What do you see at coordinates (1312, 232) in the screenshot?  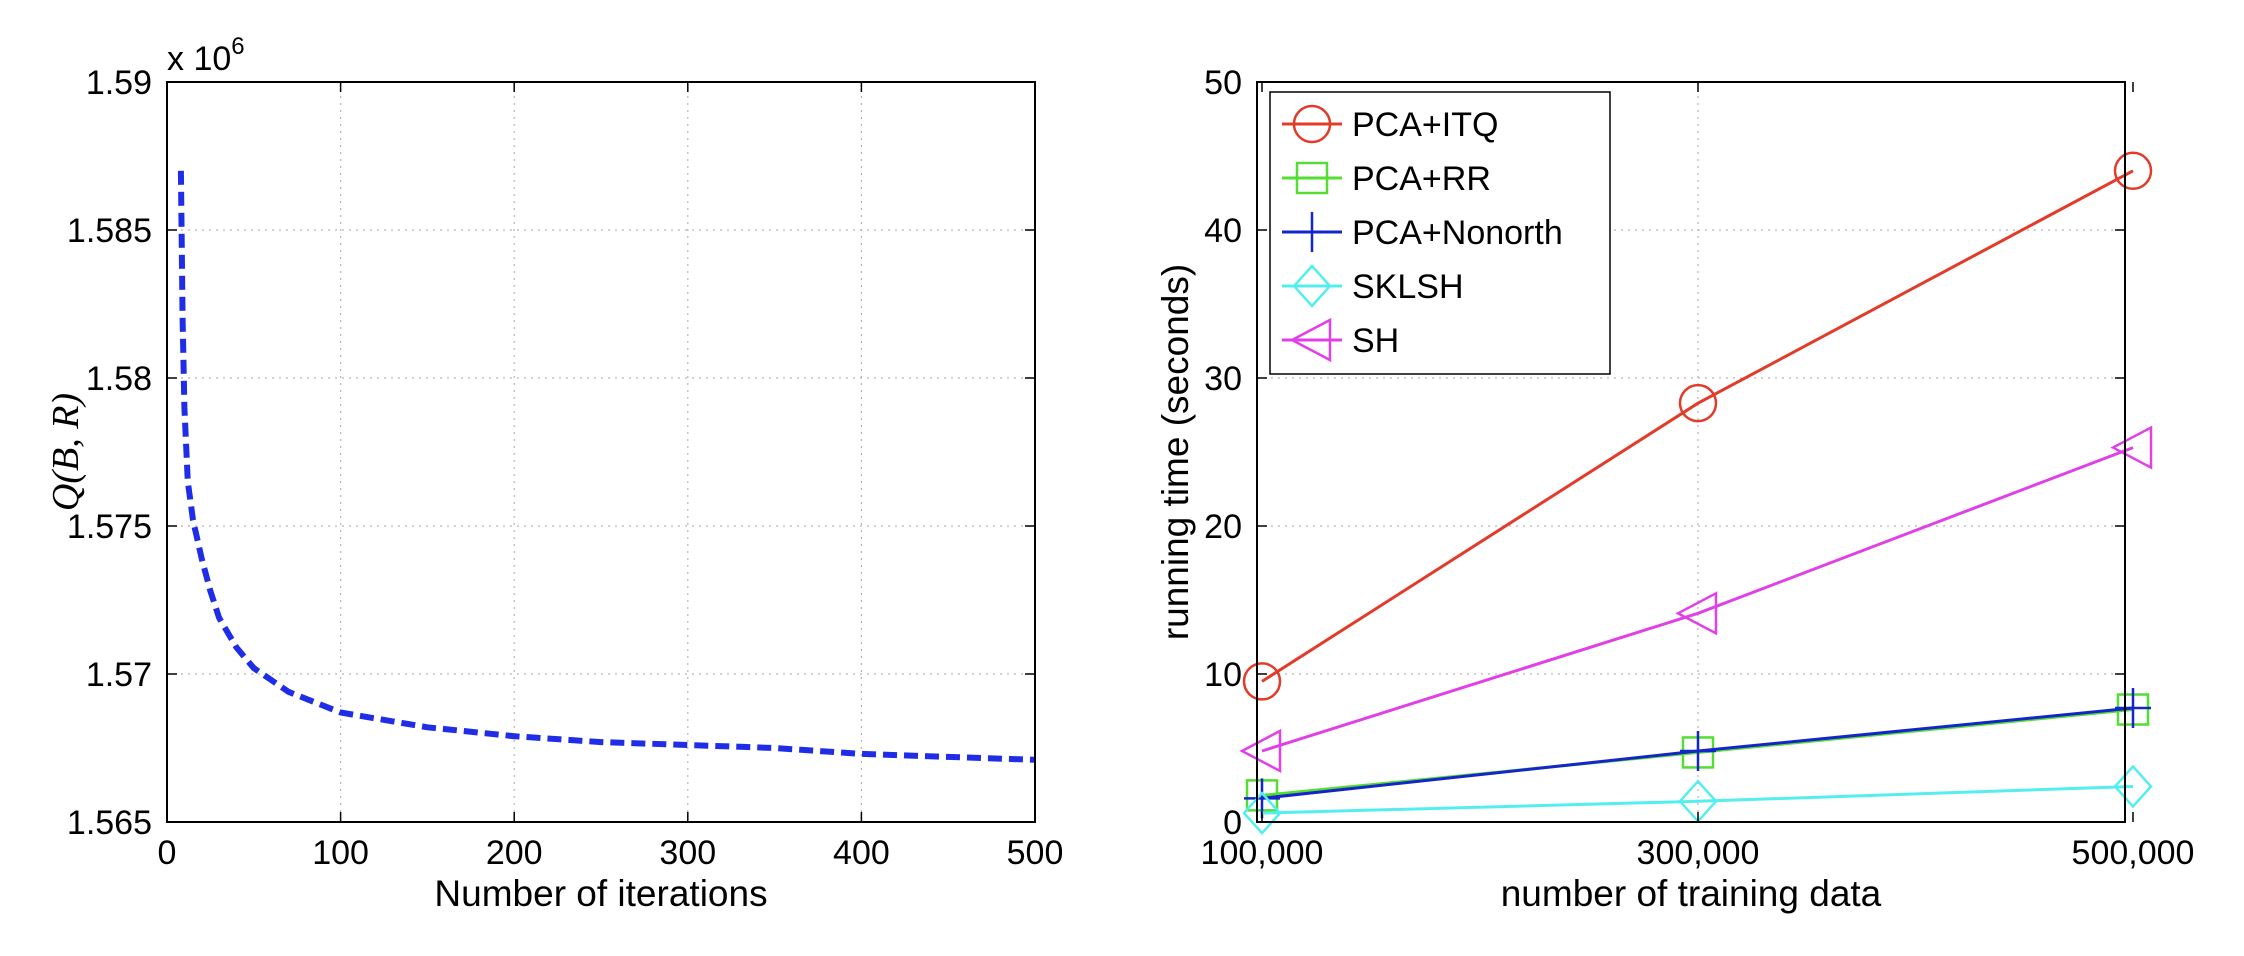 I see `legend-marker-pca-nonorth` at bounding box center [1312, 232].